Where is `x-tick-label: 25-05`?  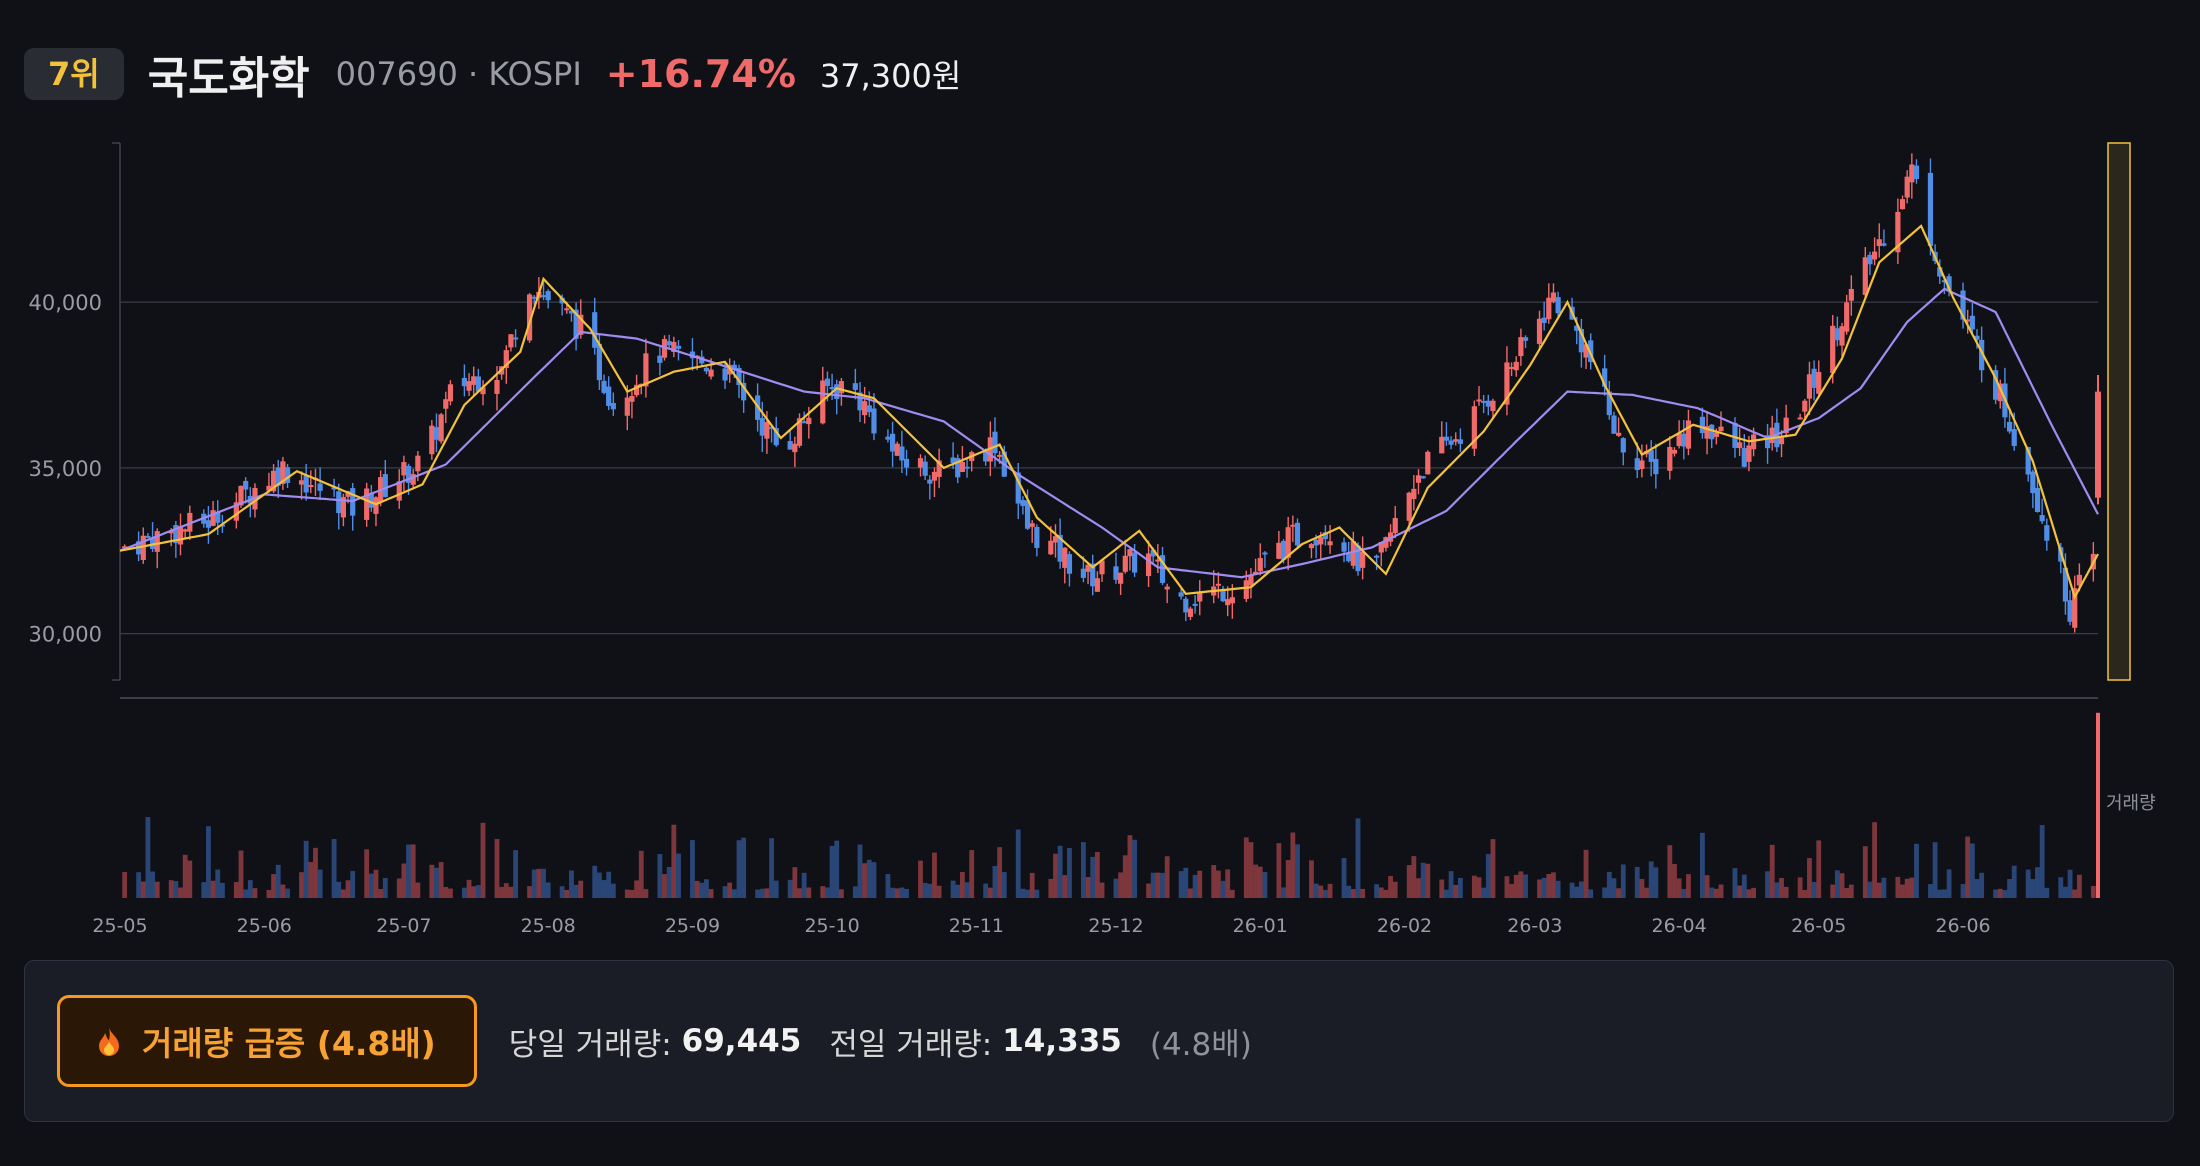 x-tick-label: 25-05 is located at coordinates (119, 926).